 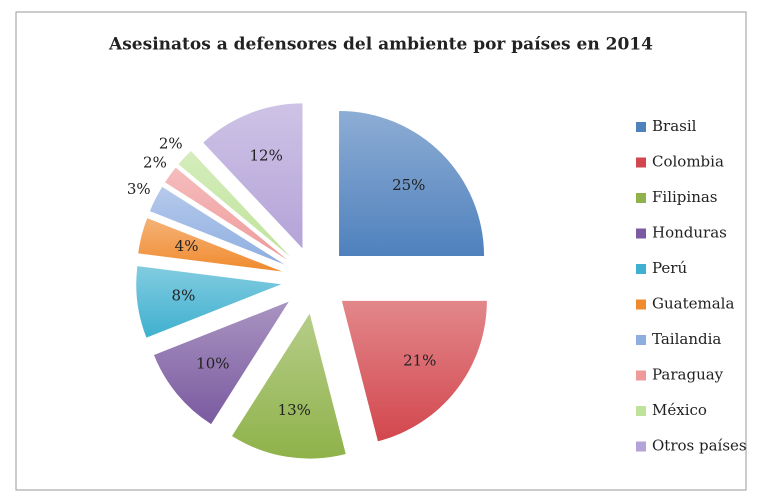 What do you see at coordinates (139, 189) in the screenshot?
I see `data-label: 3%` at bounding box center [139, 189].